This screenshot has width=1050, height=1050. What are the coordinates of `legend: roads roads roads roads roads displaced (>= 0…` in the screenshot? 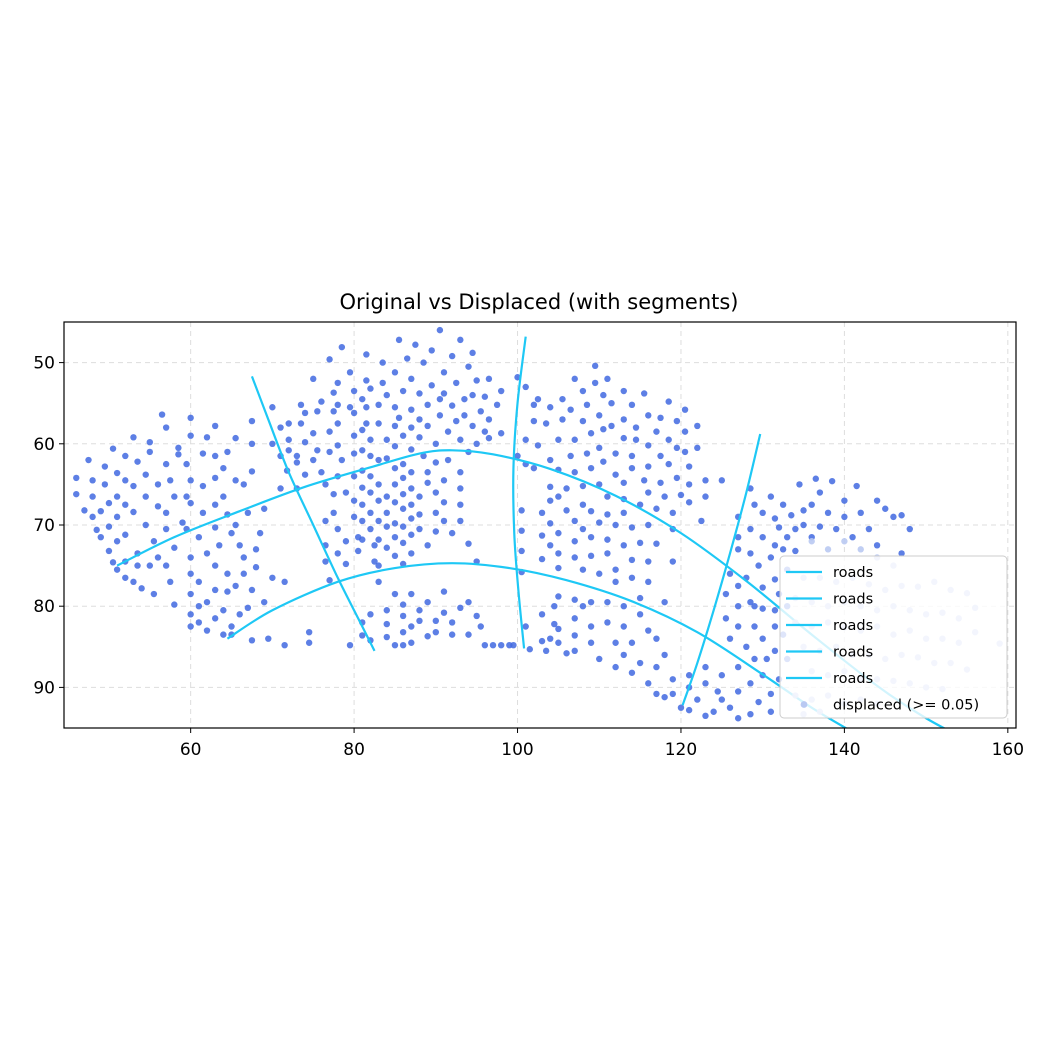 It's located at (893, 637).